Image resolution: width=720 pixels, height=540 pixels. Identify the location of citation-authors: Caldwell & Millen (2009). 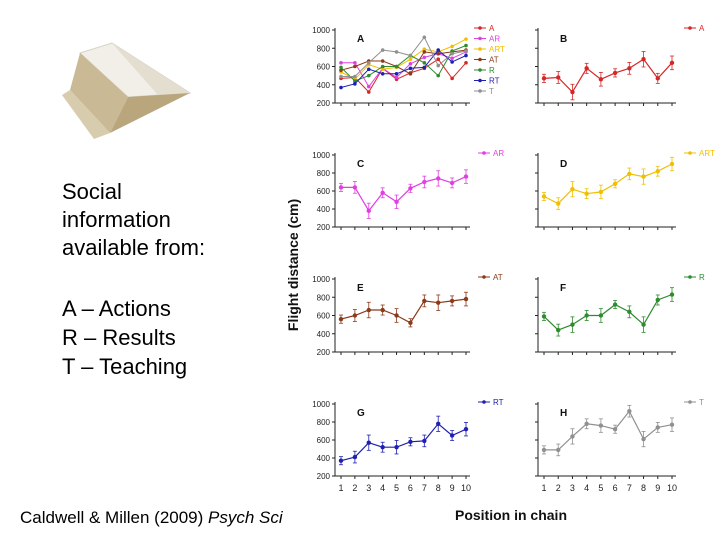
(114, 517).